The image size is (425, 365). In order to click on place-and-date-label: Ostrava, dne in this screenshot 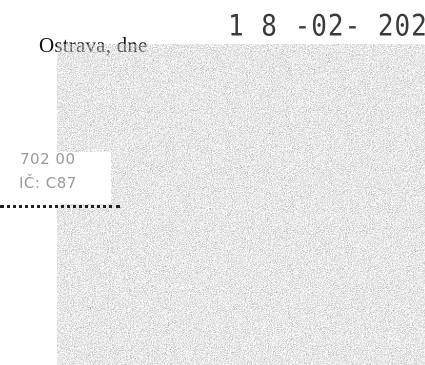, I will do `click(93, 45)`.